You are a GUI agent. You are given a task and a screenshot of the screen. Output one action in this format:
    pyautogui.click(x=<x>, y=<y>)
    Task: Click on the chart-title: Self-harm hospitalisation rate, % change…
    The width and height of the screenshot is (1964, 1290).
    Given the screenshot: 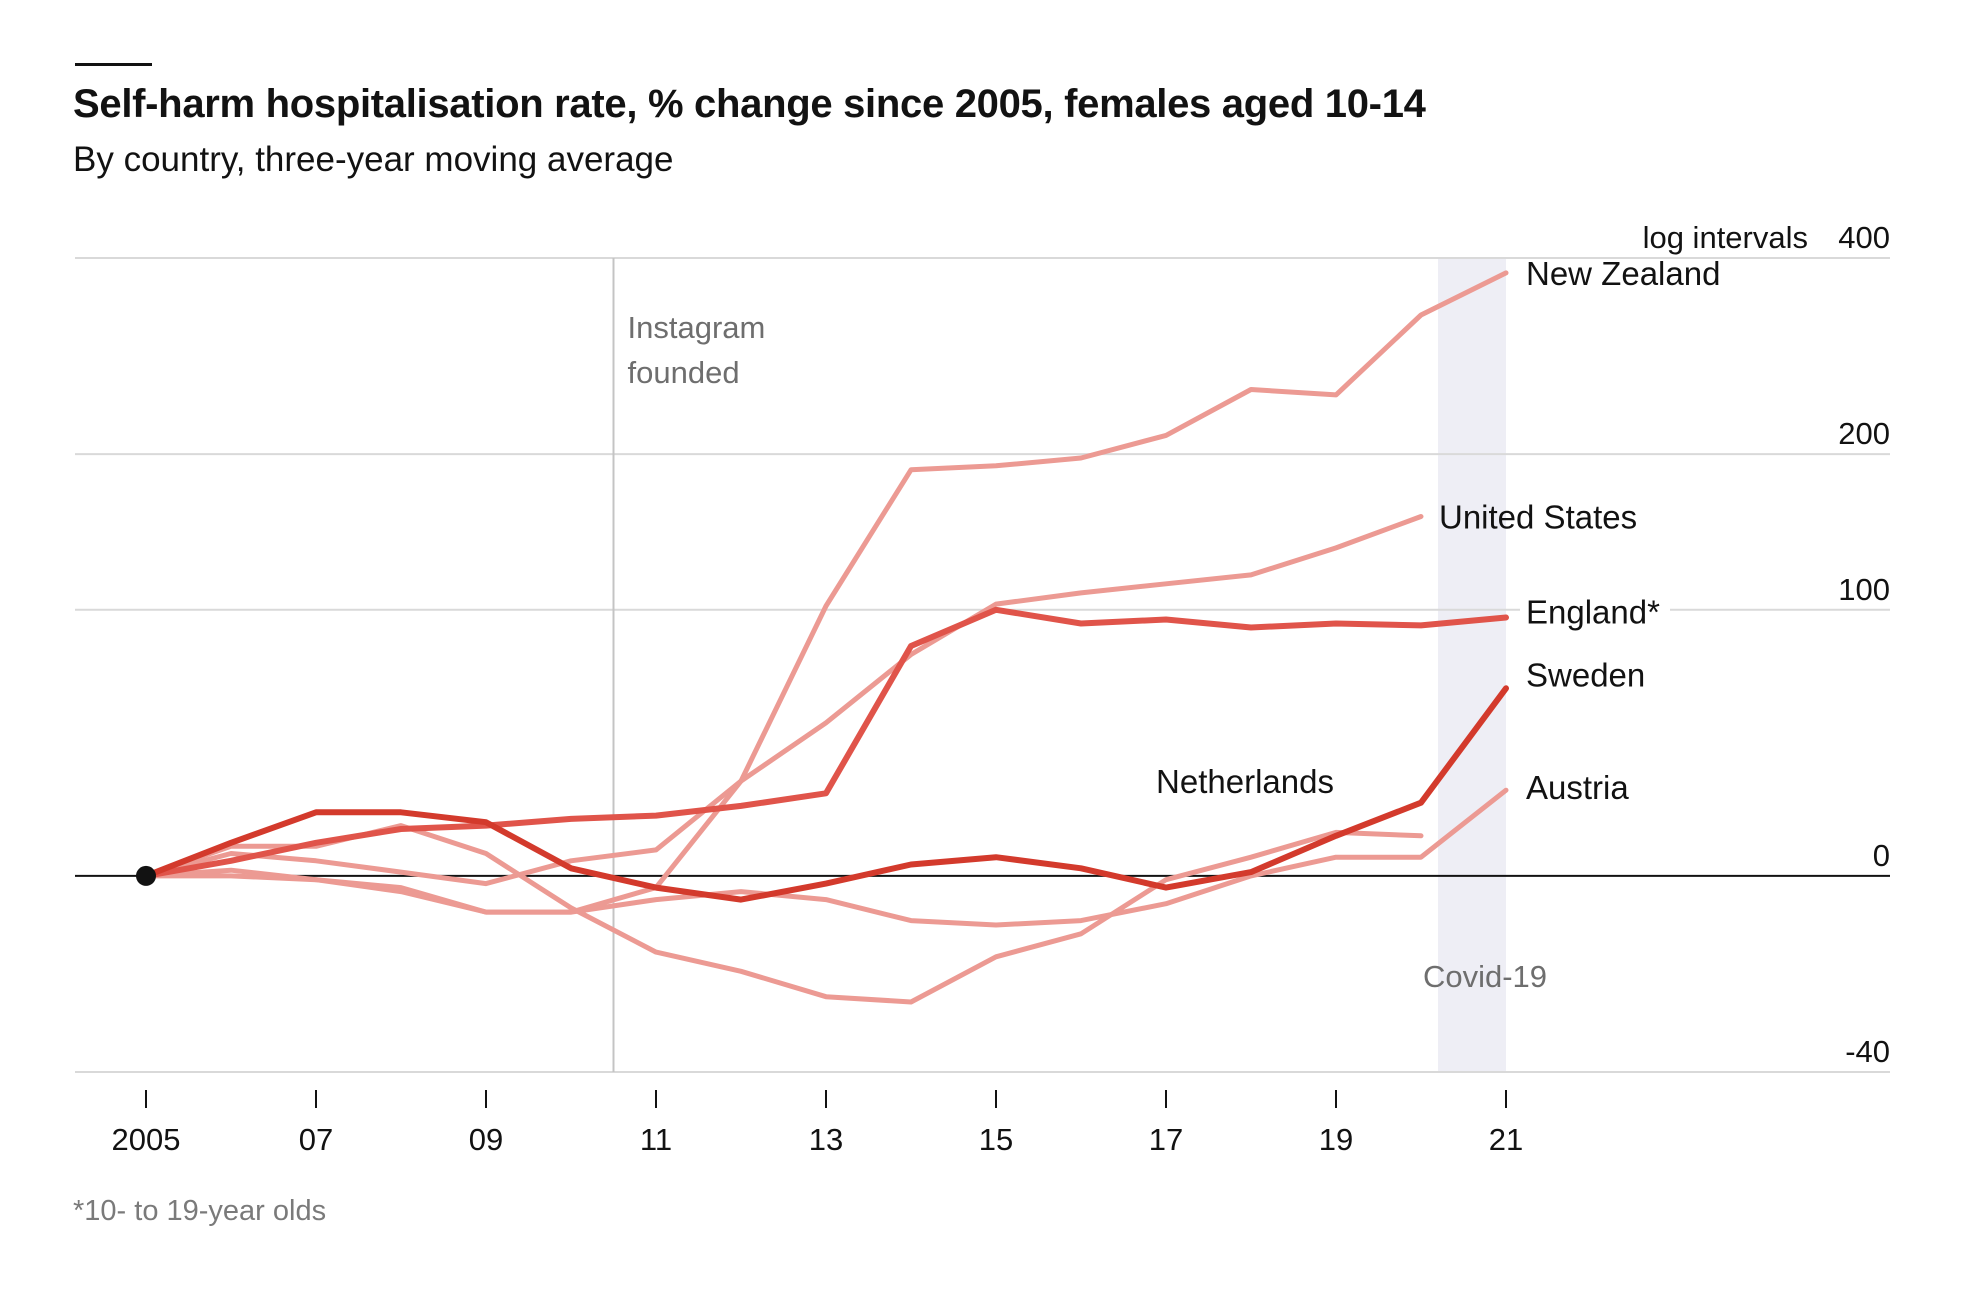 What is the action you would take?
    pyautogui.click(x=749, y=104)
    